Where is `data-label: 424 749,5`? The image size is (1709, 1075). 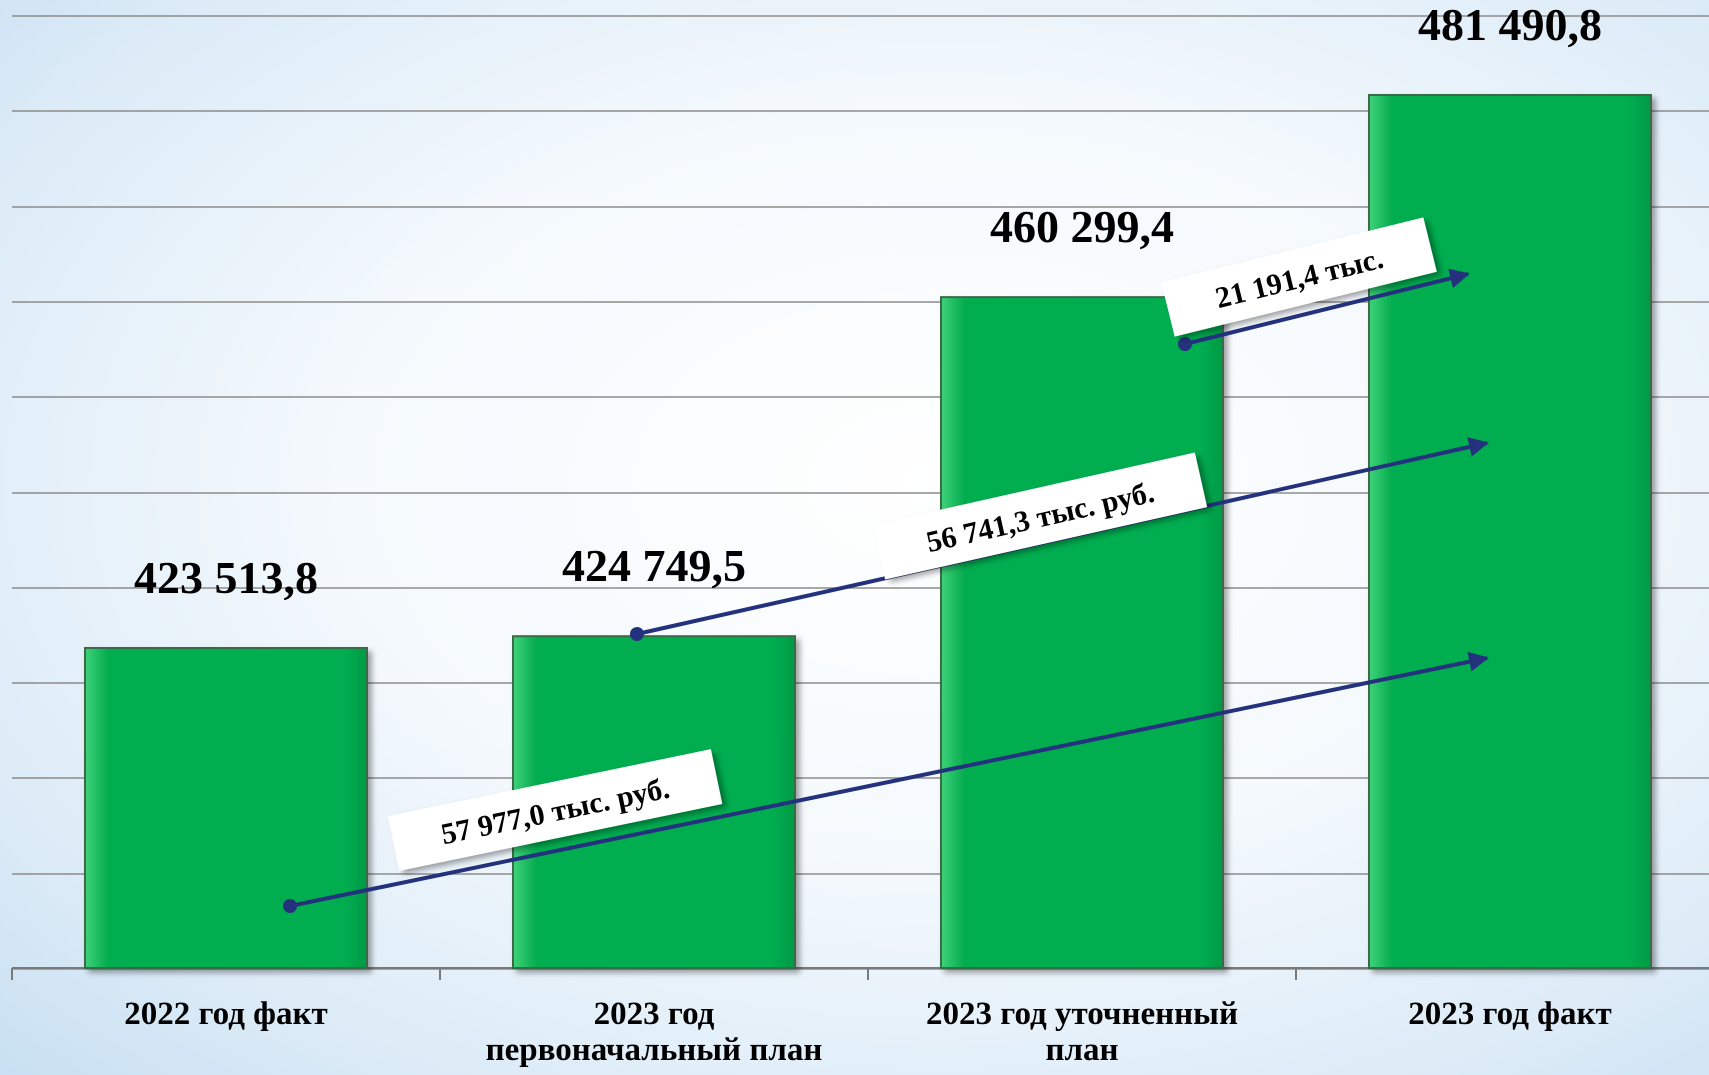 data-label: 424 749,5 is located at coordinates (654, 565).